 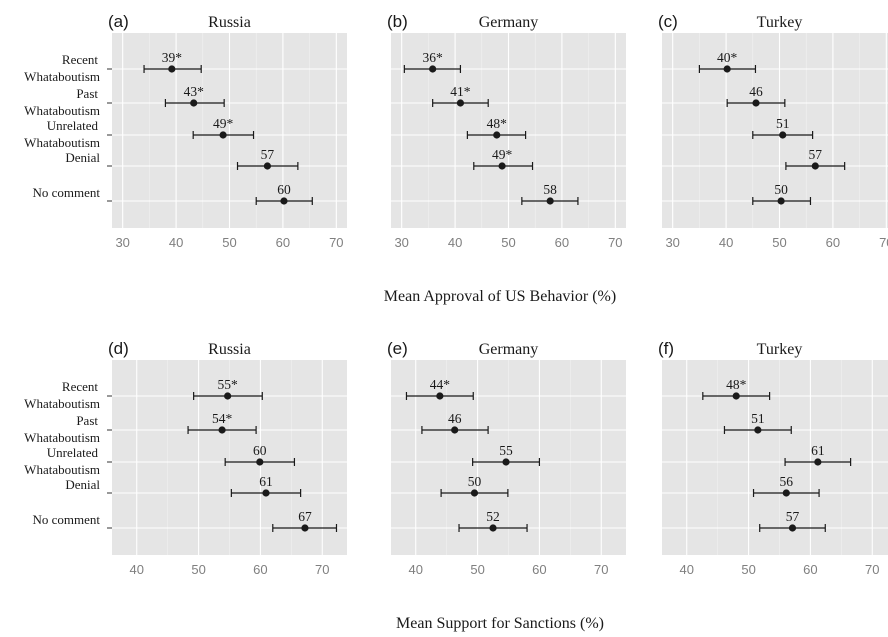 I want to click on panel-c: 30 40 50 60 70 (c) Turkey 40* 46 51 57 50, so click(x=773, y=131).